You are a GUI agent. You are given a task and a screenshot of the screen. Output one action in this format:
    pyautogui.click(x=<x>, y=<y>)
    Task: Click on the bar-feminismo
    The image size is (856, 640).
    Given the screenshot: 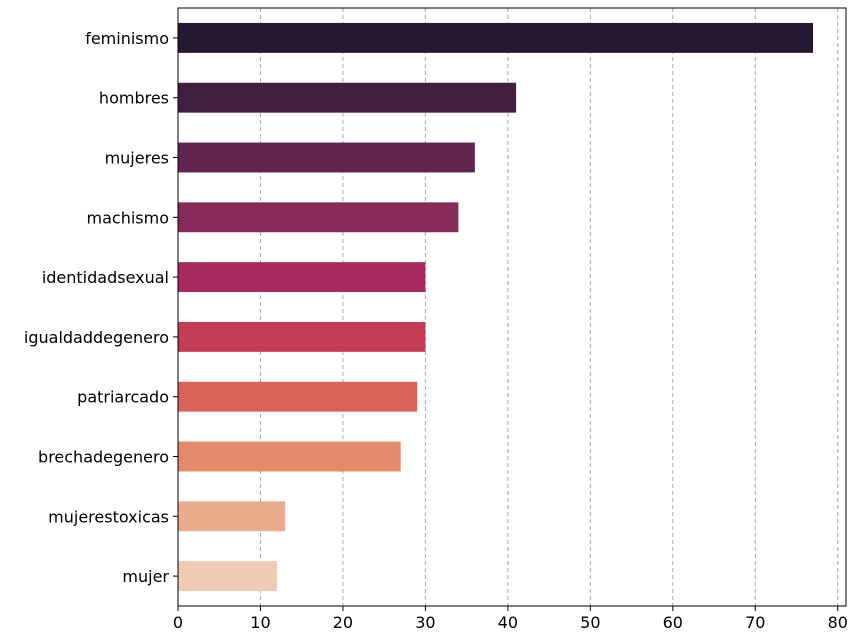 What is the action you would take?
    pyautogui.click(x=496, y=37)
    